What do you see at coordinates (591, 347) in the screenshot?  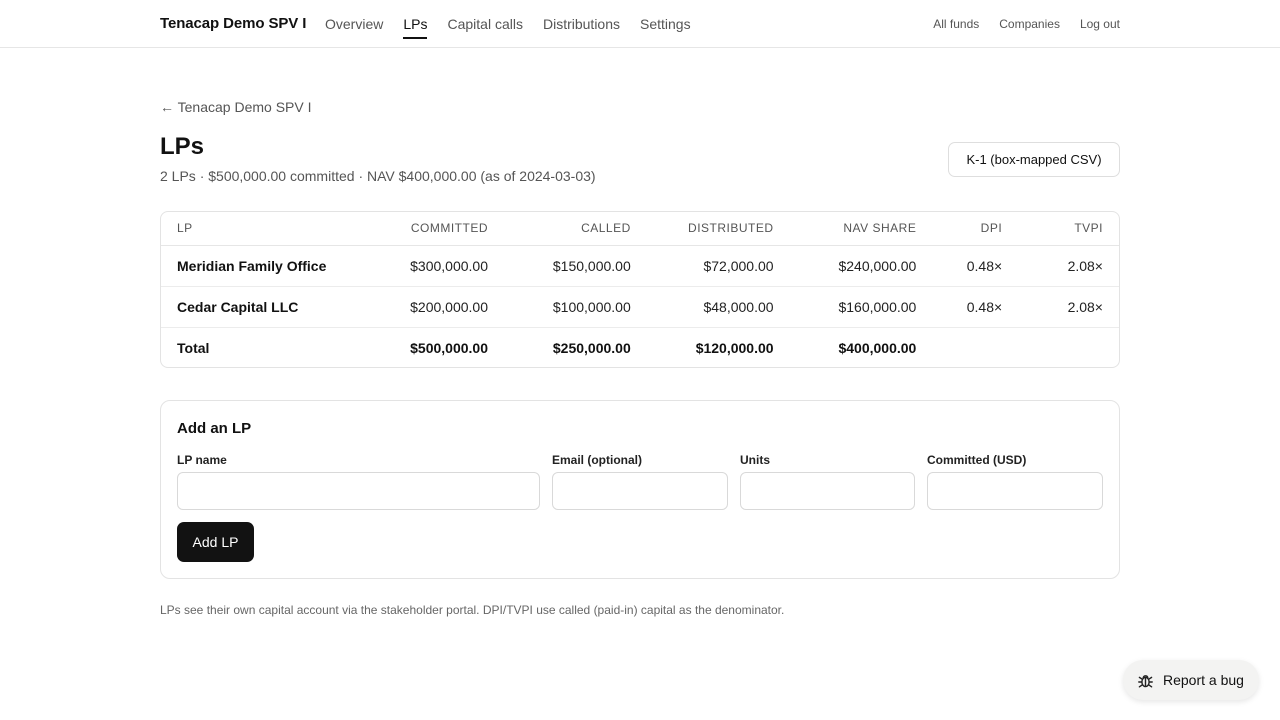 I see `total-called: $250,000.00` at bounding box center [591, 347].